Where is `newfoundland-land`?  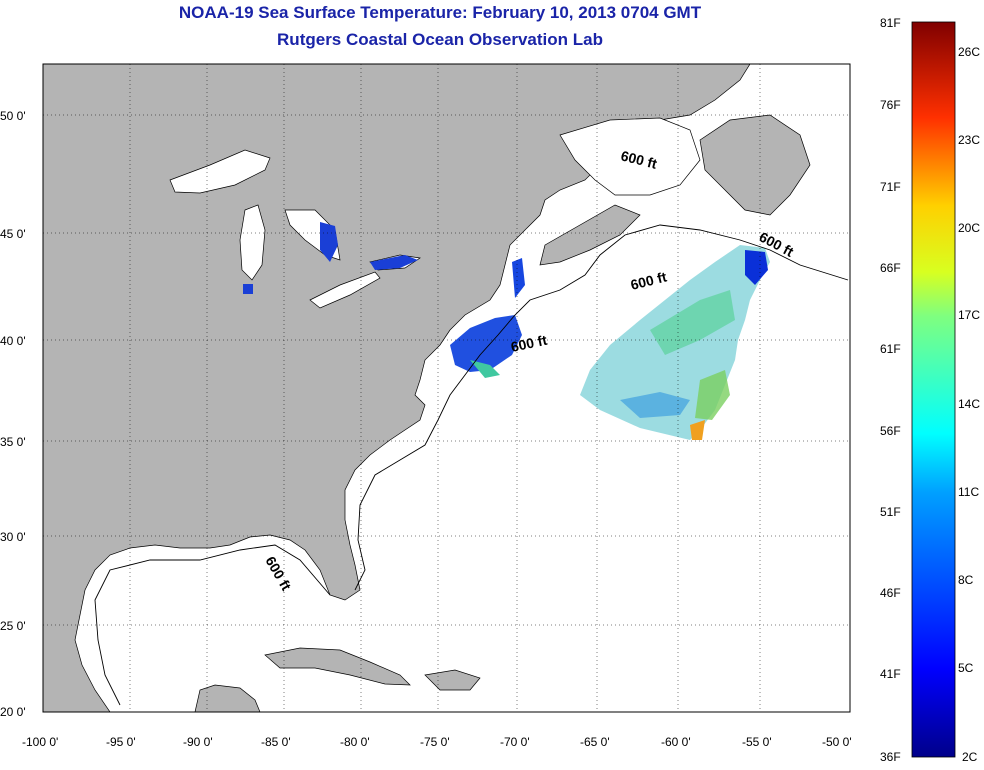 newfoundland-land is located at coordinates (755, 165).